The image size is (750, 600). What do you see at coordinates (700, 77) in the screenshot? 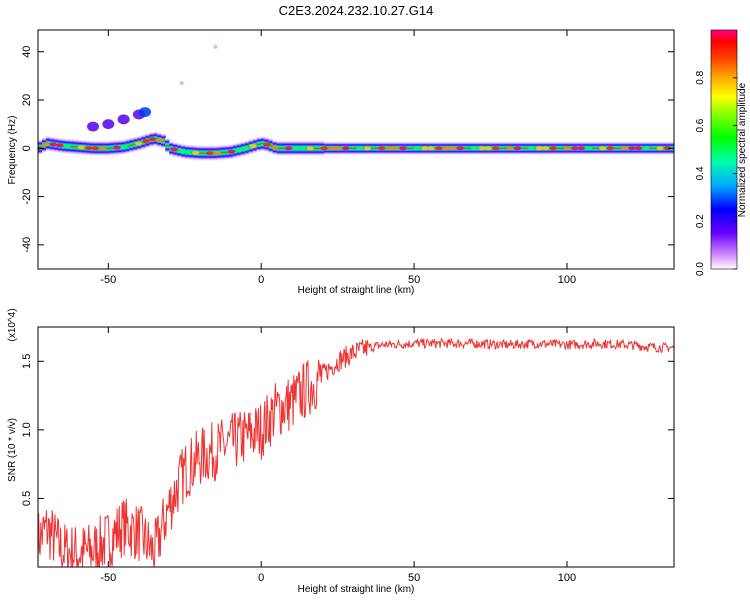
I see `colorbar-tick-label: 0.8` at bounding box center [700, 77].